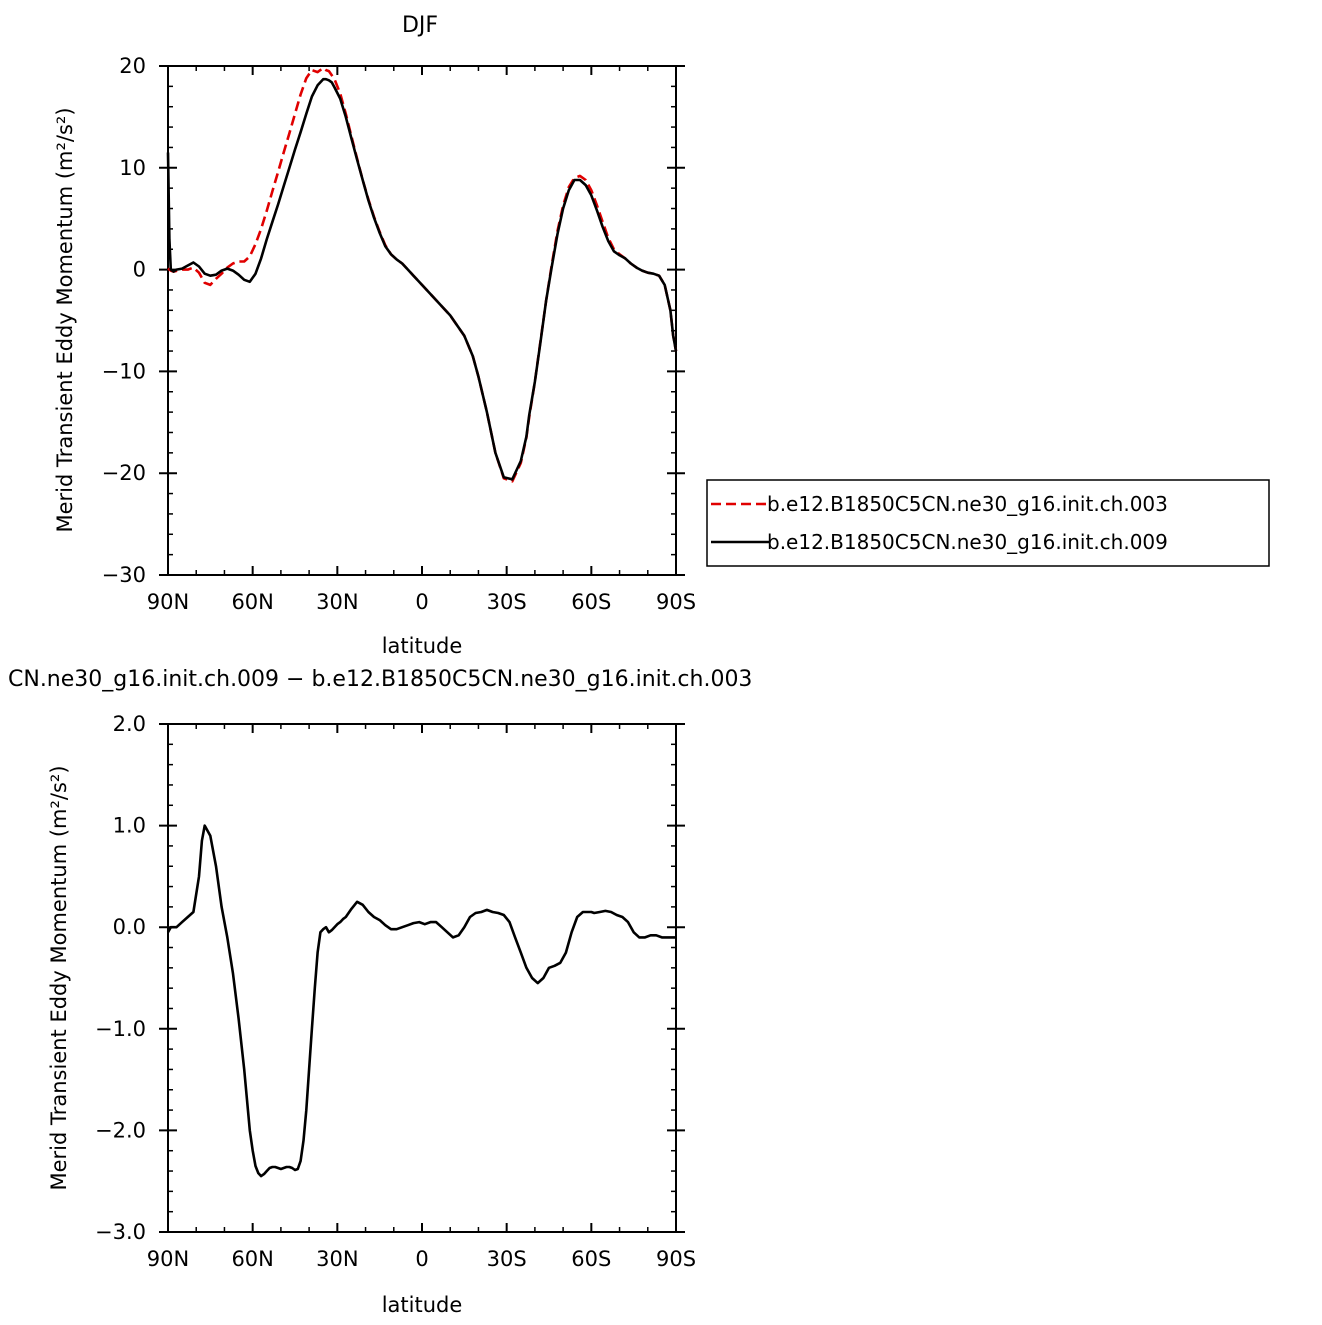 This screenshot has height=1325, width=1322. What do you see at coordinates (129, 724) in the screenshot?
I see `y-tick-label: 2.0` at bounding box center [129, 724].